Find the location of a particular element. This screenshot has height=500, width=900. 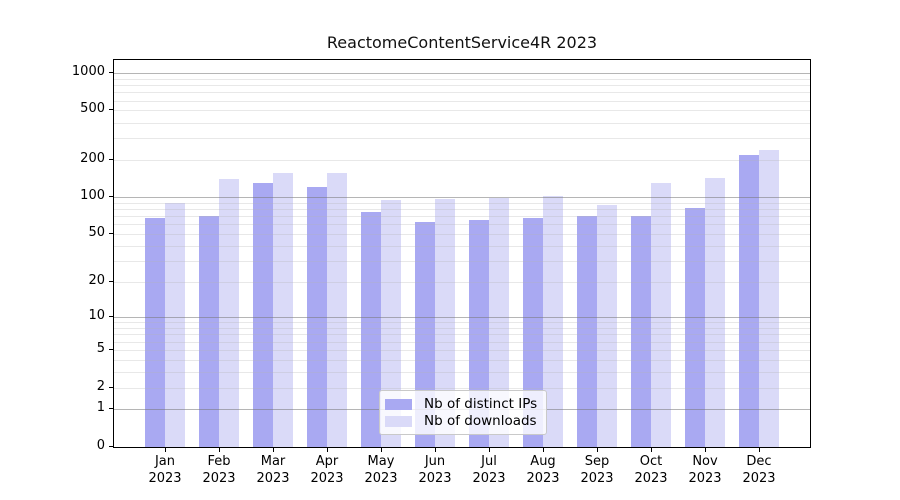

x-axis-tick-label: Sep 2023 is located at coordinates (597, 470).